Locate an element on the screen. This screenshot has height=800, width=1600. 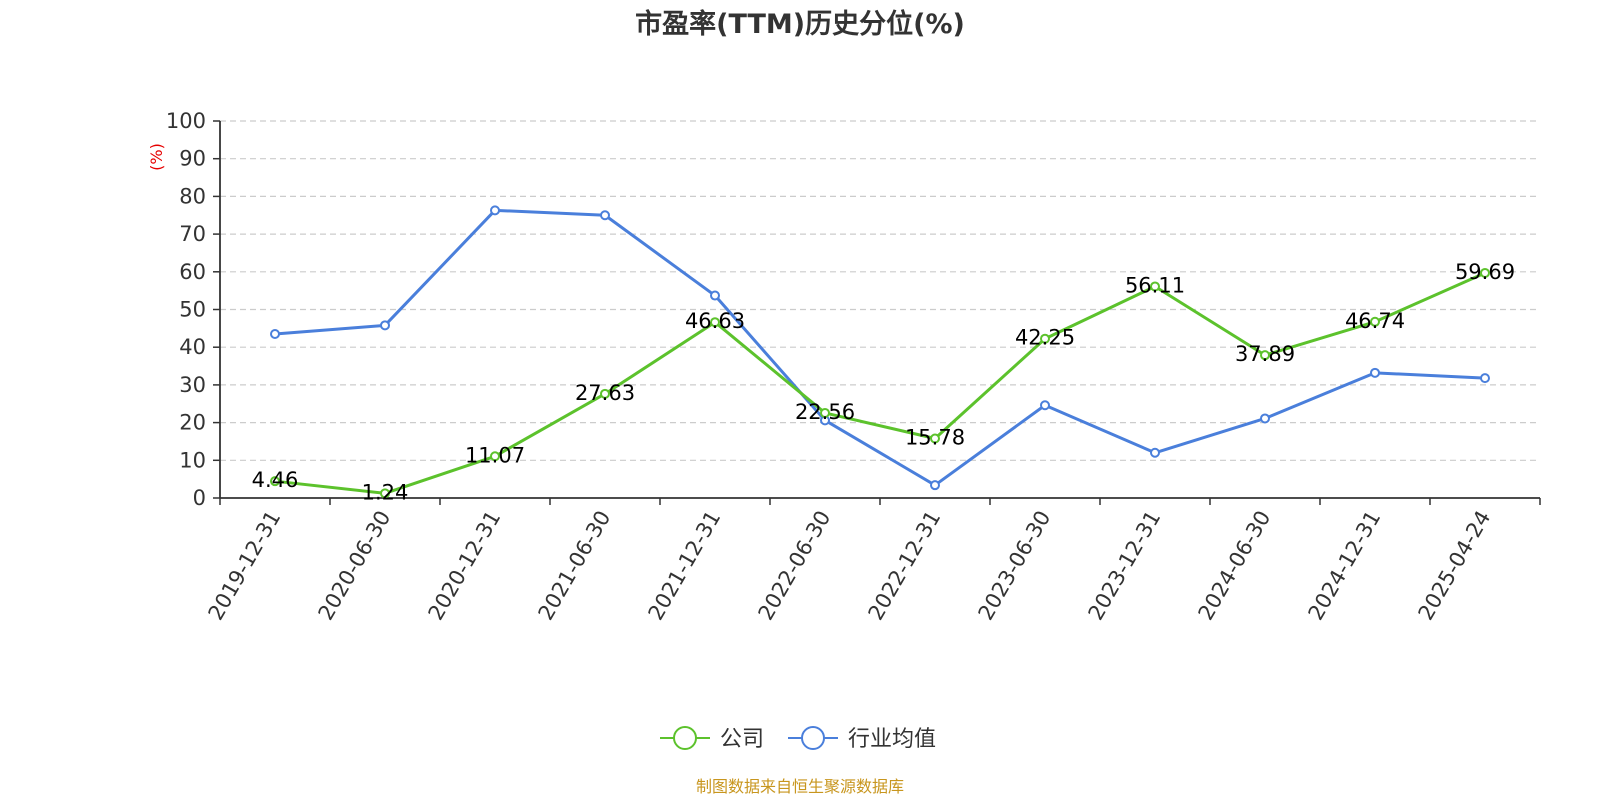
x-tick-label: 2022-12-31 is located at coordinates (905, 566).